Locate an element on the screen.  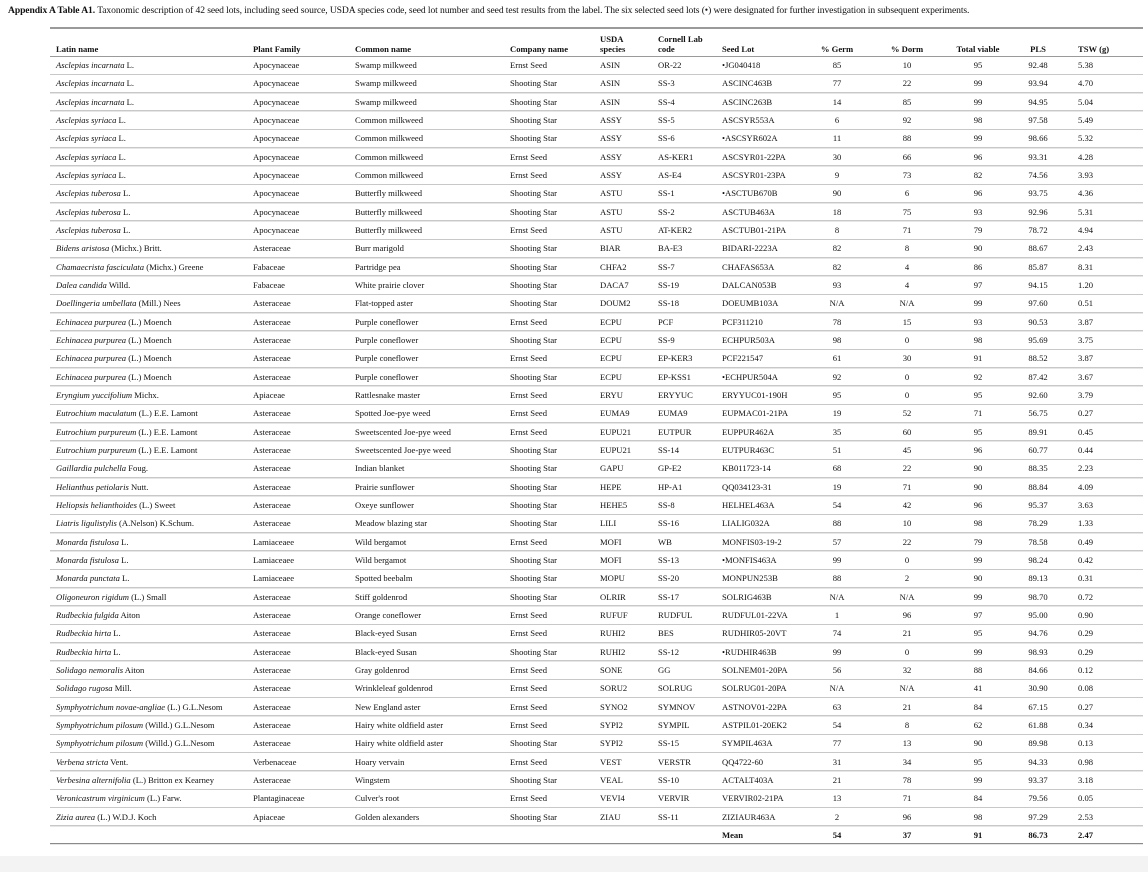
cell-cornell-lab-code: HP-A1 is located at coordinates (670, 486).